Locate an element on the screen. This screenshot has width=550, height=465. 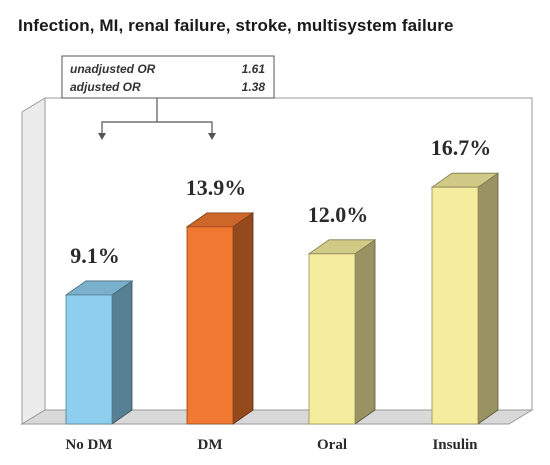
unadjusted-or-label: unadjusted OR is located at coordinates (113, 69).